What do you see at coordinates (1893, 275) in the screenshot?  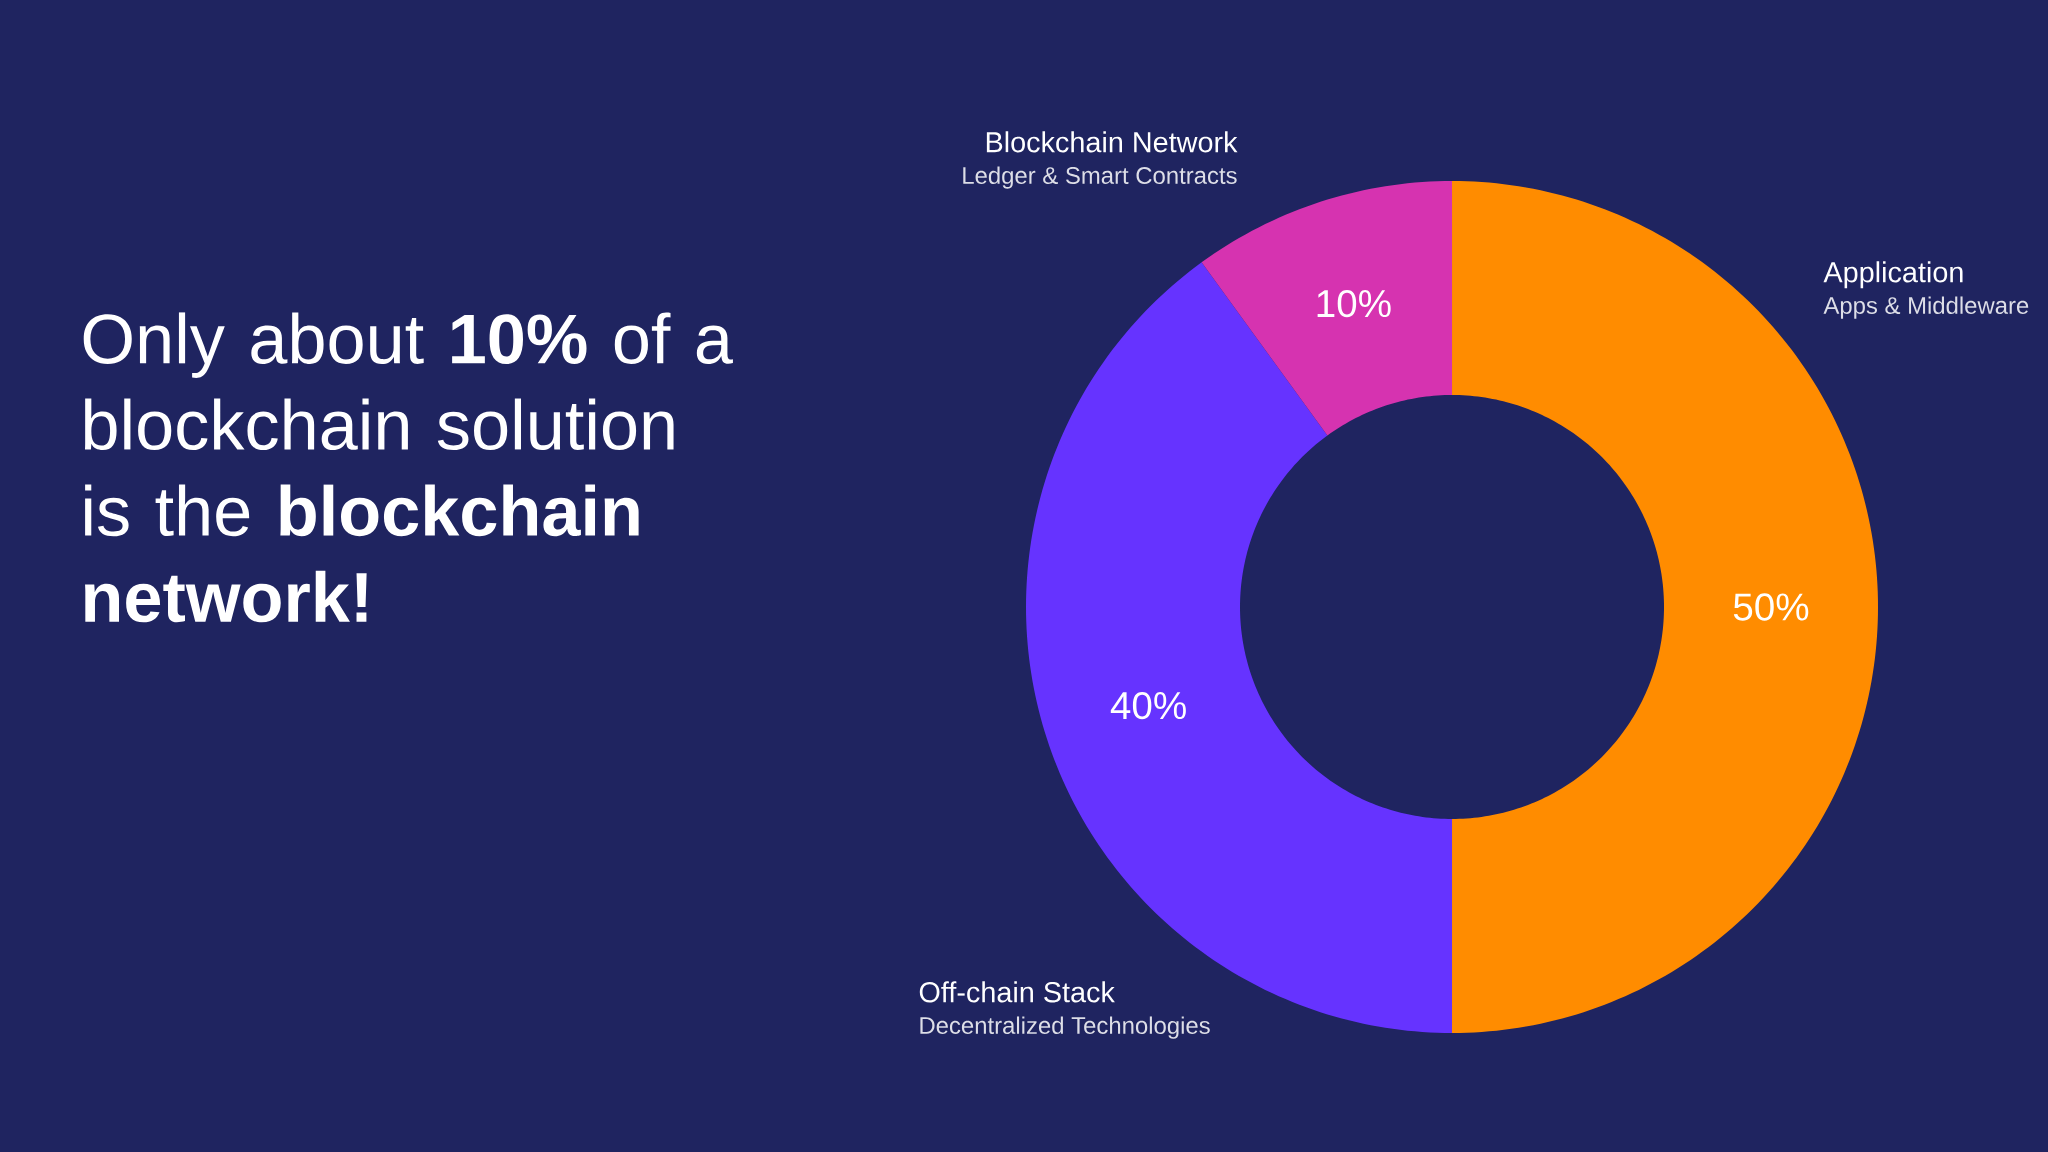 I see `slice-label: Application` at bounding box center [1893, 275].